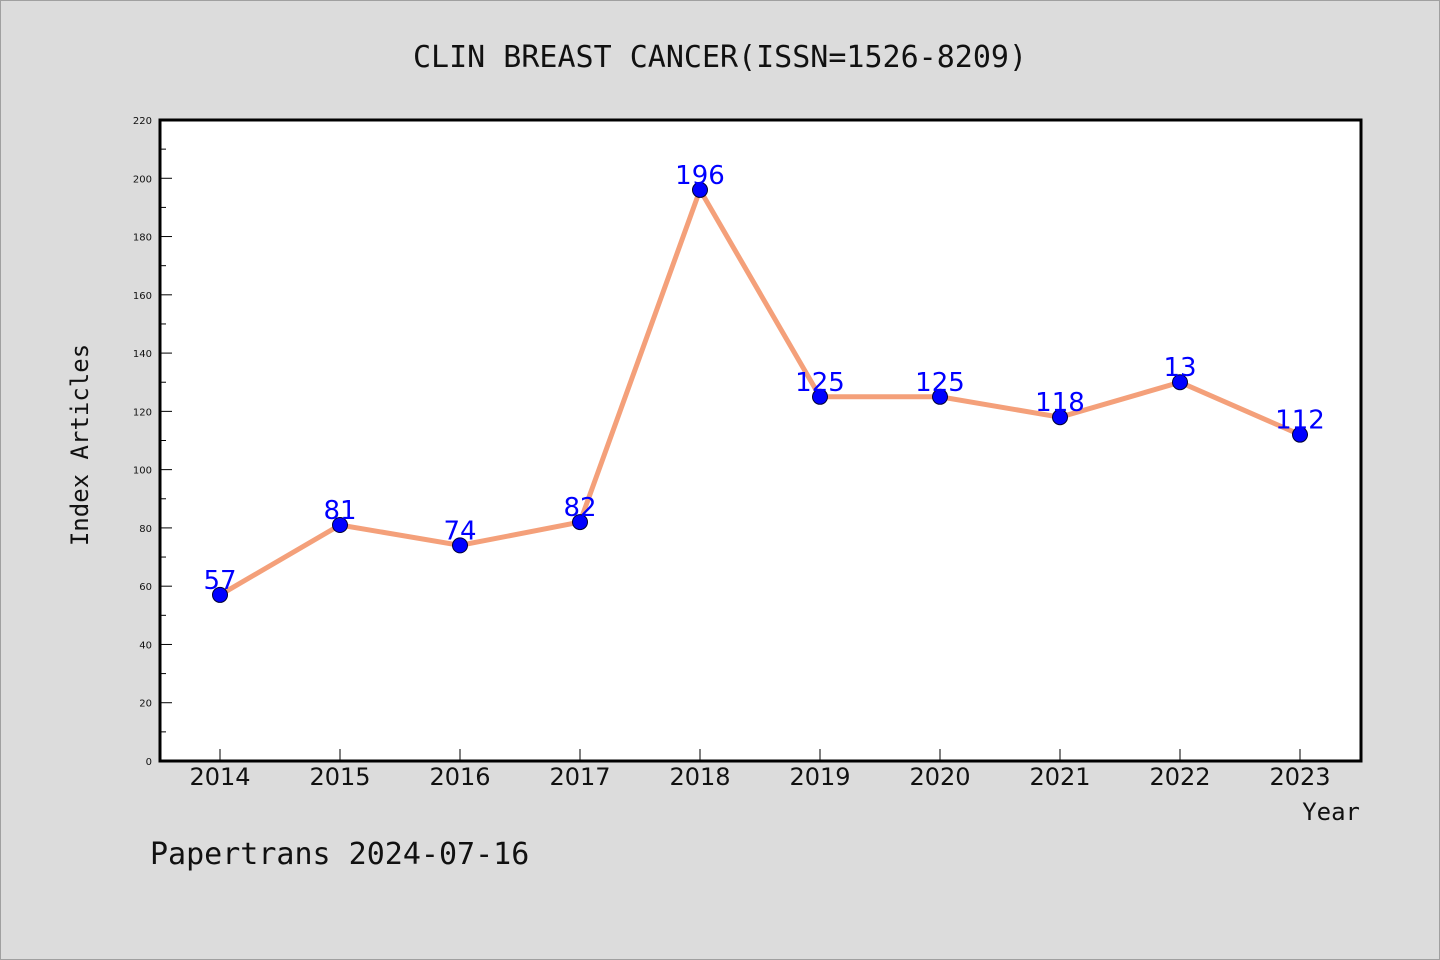 This screenshot has width=1440, height=960. What do you see at coordinates (699, 777) in the screenshot?
I see `x-tick-label: 2018` at bounding box center [699, 777].